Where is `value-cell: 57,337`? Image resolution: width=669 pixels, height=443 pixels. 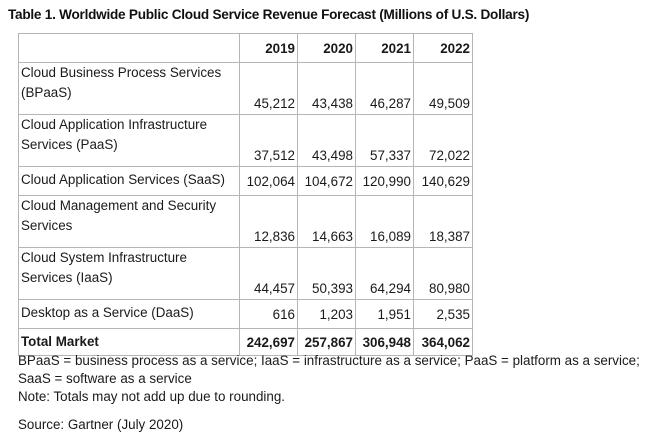
value-cell: 57,337 is located at coordinates (384, 140).